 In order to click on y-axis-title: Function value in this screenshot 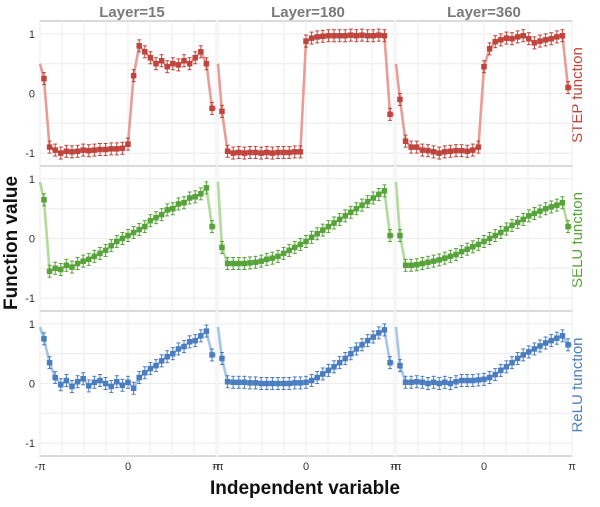, I will do `click(11, 243)`.